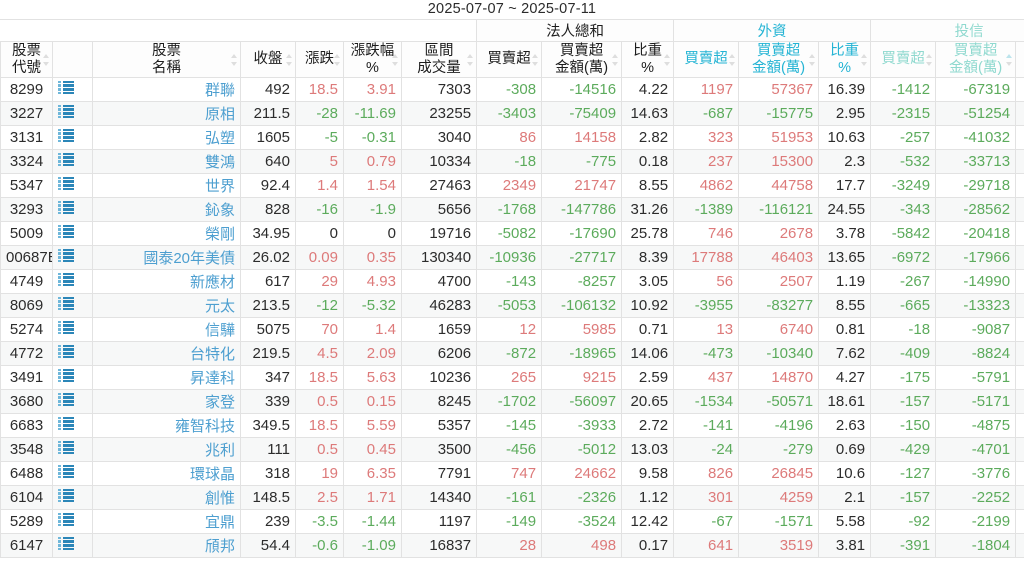  I want to click on column-header-13: 買賣超, so click(903, 59).